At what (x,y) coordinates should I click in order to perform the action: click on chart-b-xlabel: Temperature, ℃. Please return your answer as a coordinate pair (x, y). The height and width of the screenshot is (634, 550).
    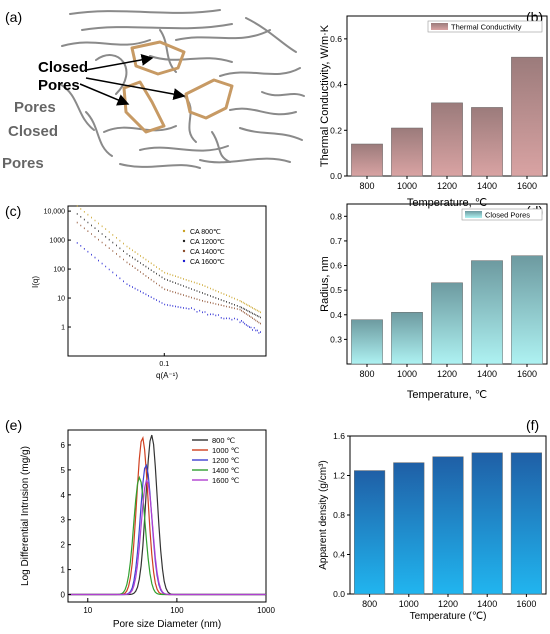
    Looking at the image, I should click on (447, 203).